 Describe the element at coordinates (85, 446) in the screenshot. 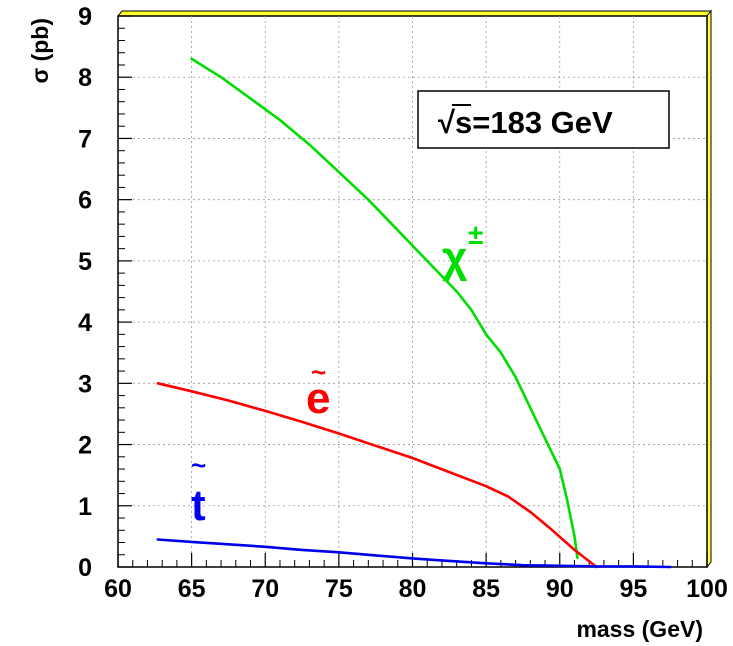

I see `y-tick-label: 2` at that location.